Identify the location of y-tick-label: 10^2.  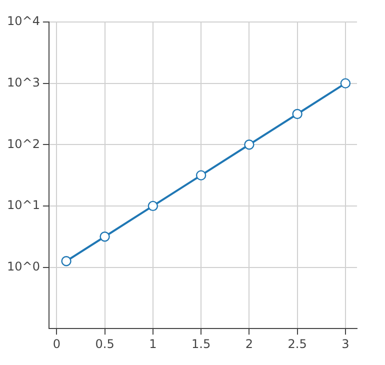
(23, 143).